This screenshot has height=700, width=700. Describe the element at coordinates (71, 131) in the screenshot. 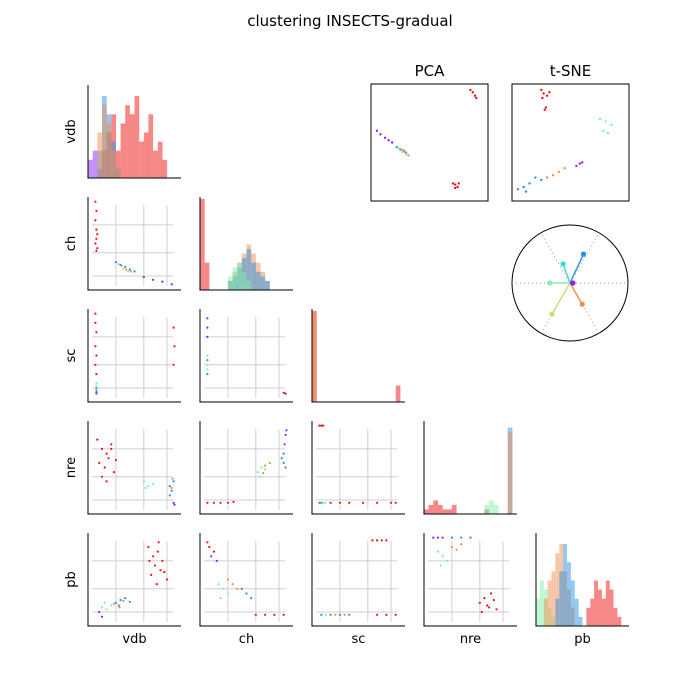

I see `y-axis-label-vdb: vdb` at that location.